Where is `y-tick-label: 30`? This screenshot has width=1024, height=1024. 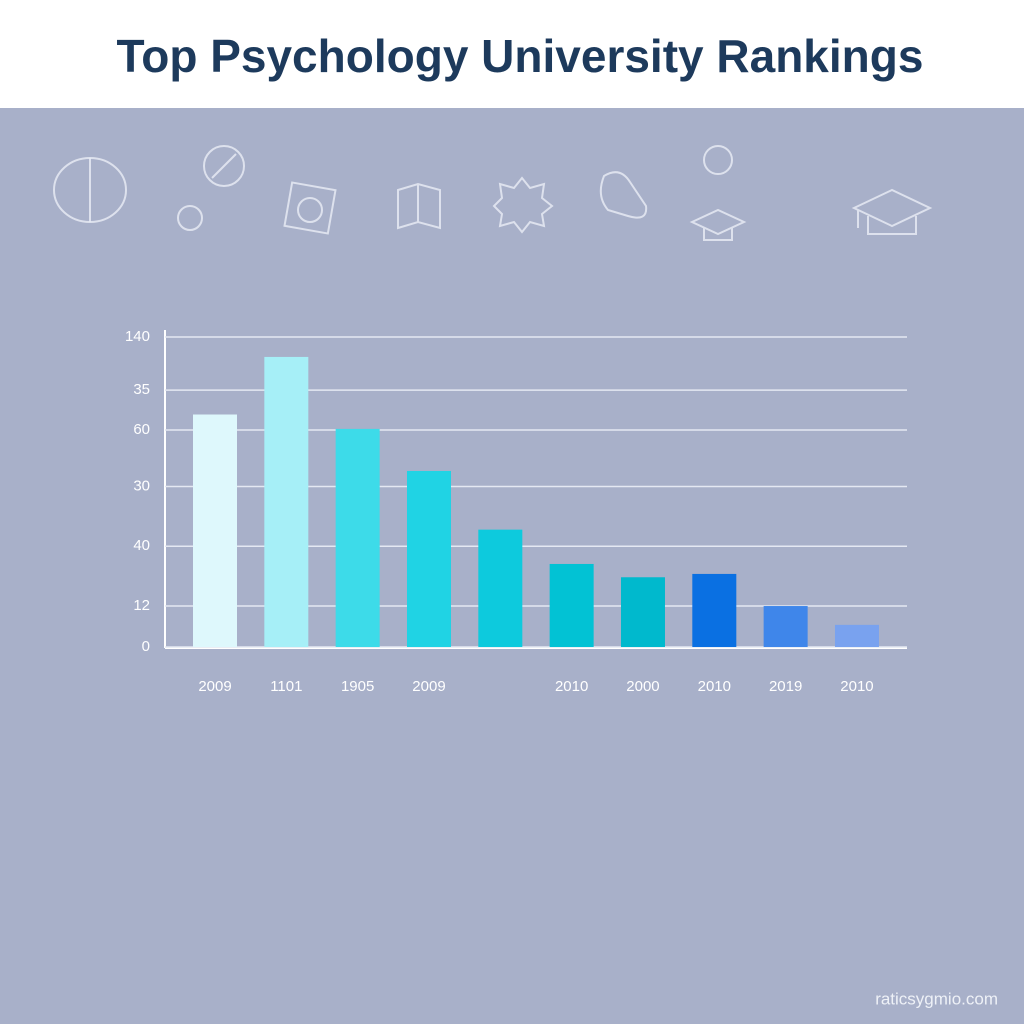 y-tick-label: 30 is located at coordinates (141, 485).